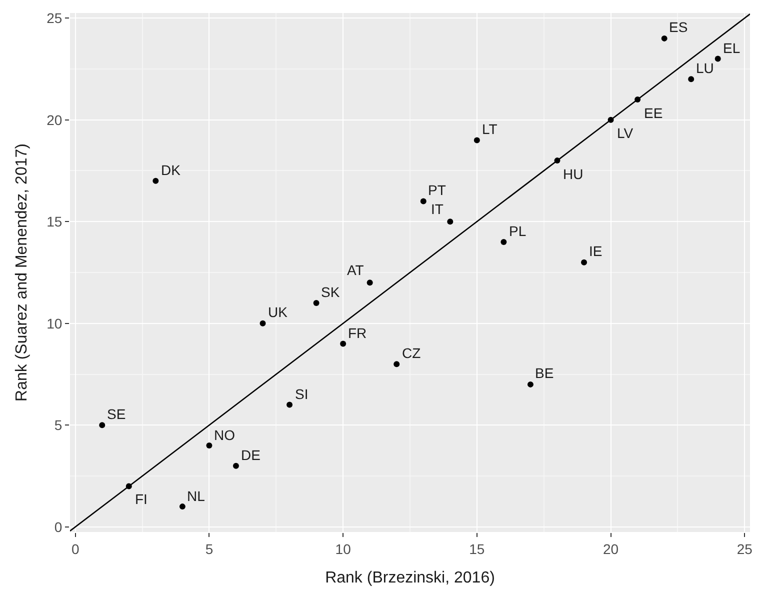  What do you see at coordinates (705, 68) in the screenshot?
I see `annotation: LU` at bounding box center [705, 68].